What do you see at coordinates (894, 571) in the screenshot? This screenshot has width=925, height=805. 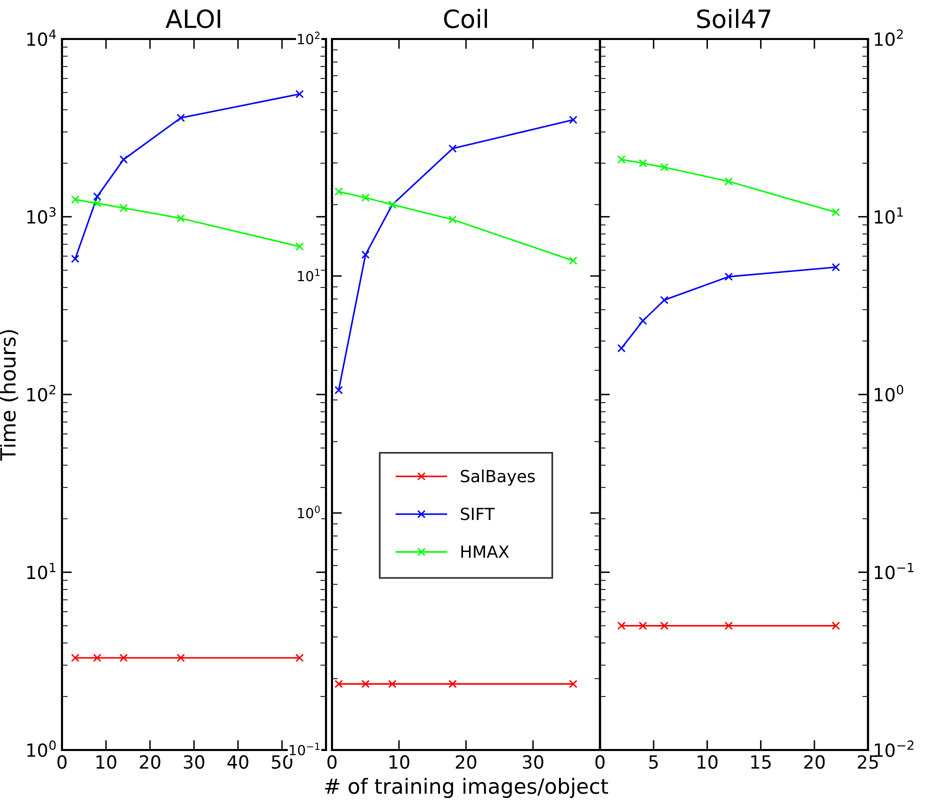 I see `y2-tick-label: 10$^{−1}$` at bounding box center [894, 571].